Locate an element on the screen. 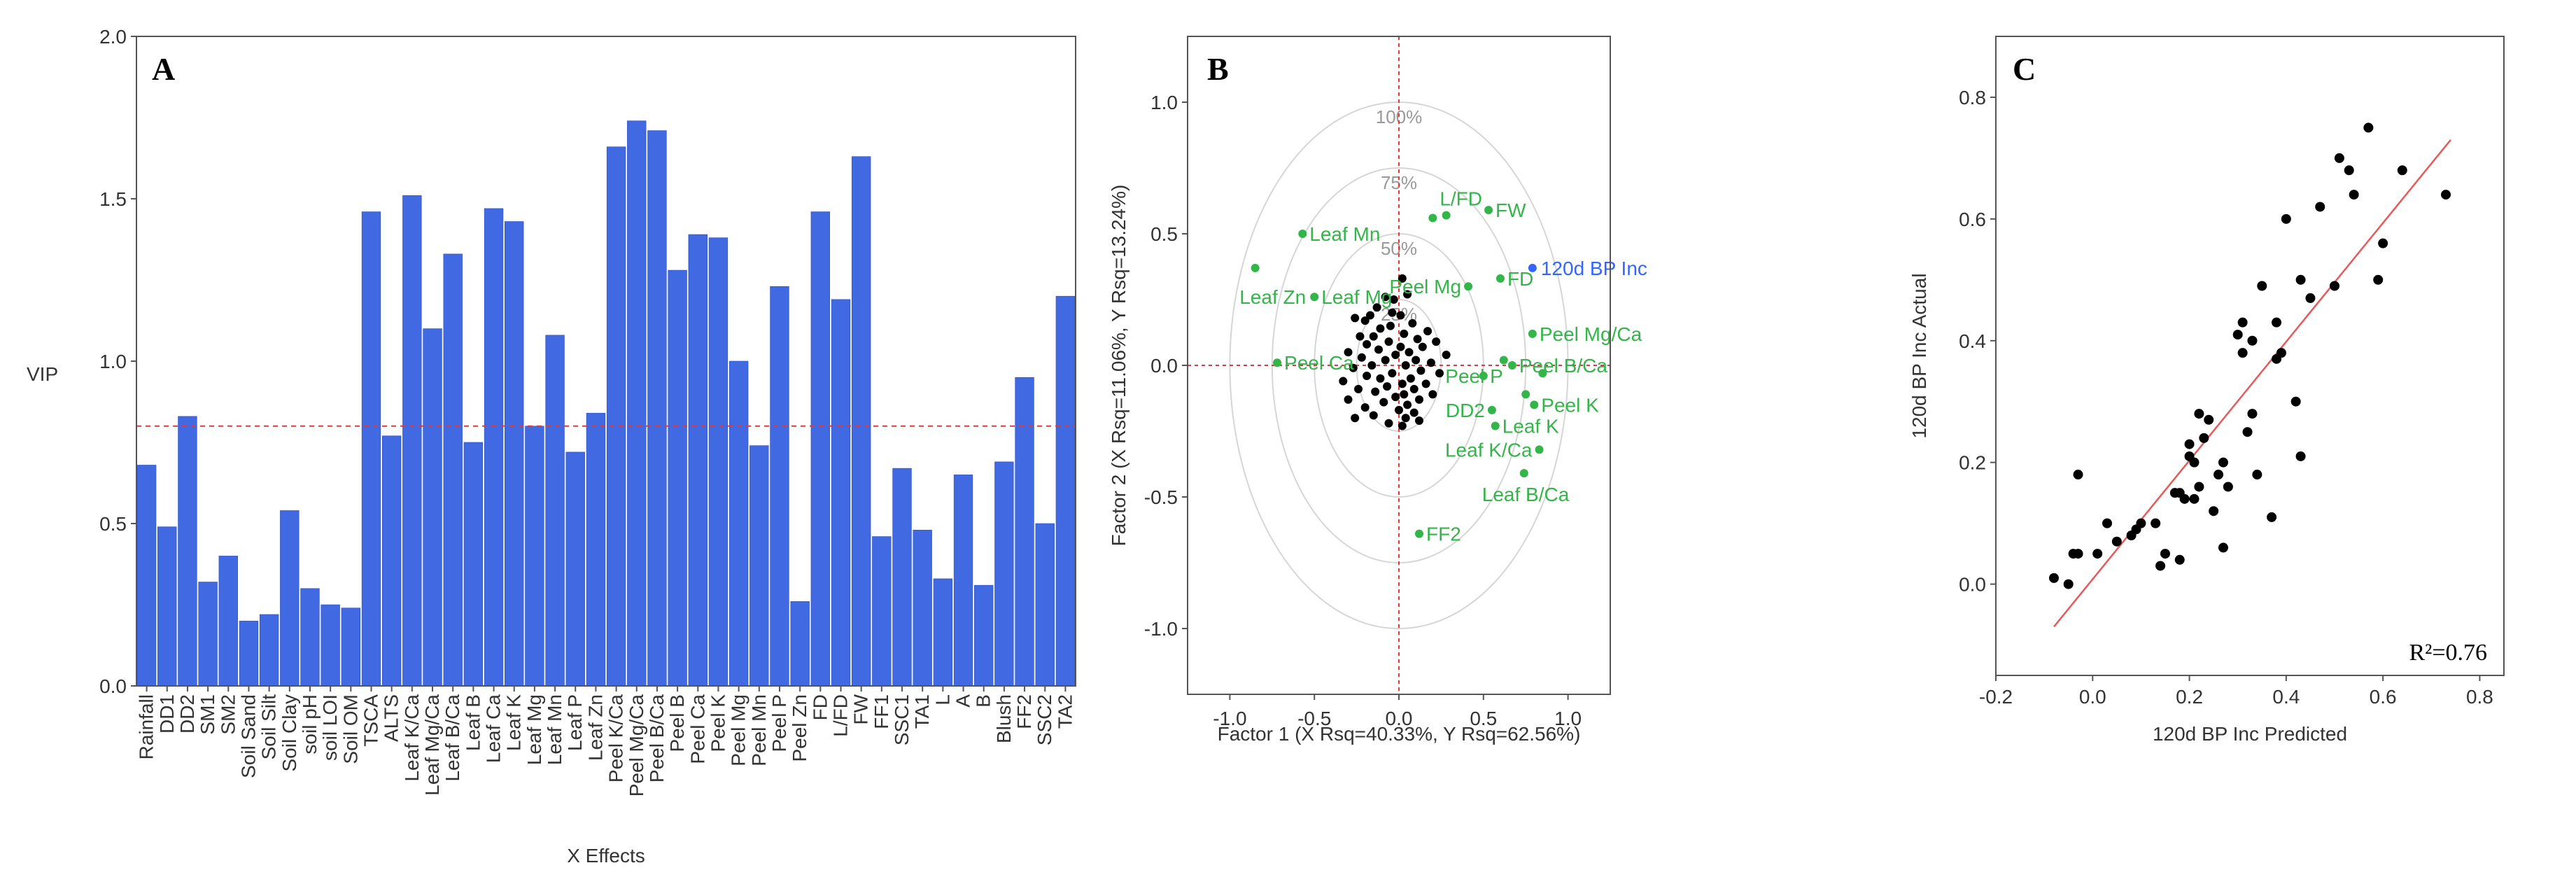  x-tick-label: 0.8 is located at coordinates (2479, 697).